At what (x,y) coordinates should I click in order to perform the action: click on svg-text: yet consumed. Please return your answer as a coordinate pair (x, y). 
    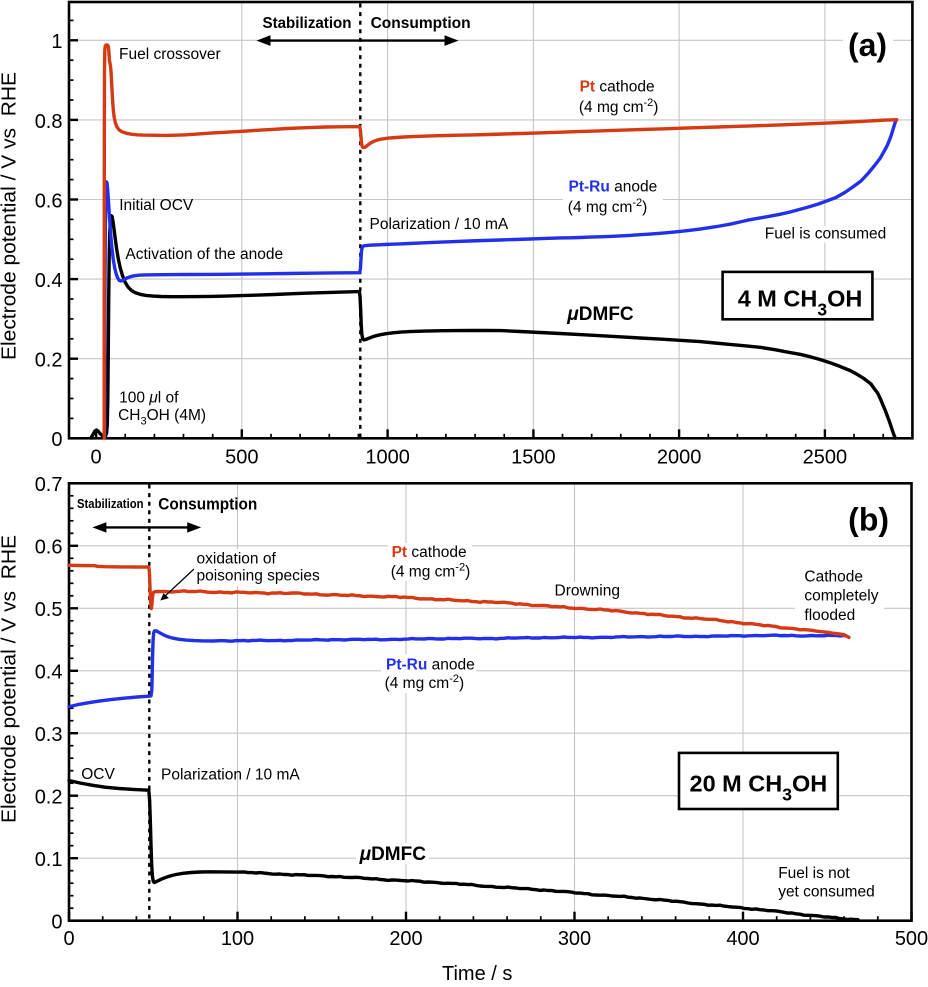
    Looking at the image, I should click on (826, 891).